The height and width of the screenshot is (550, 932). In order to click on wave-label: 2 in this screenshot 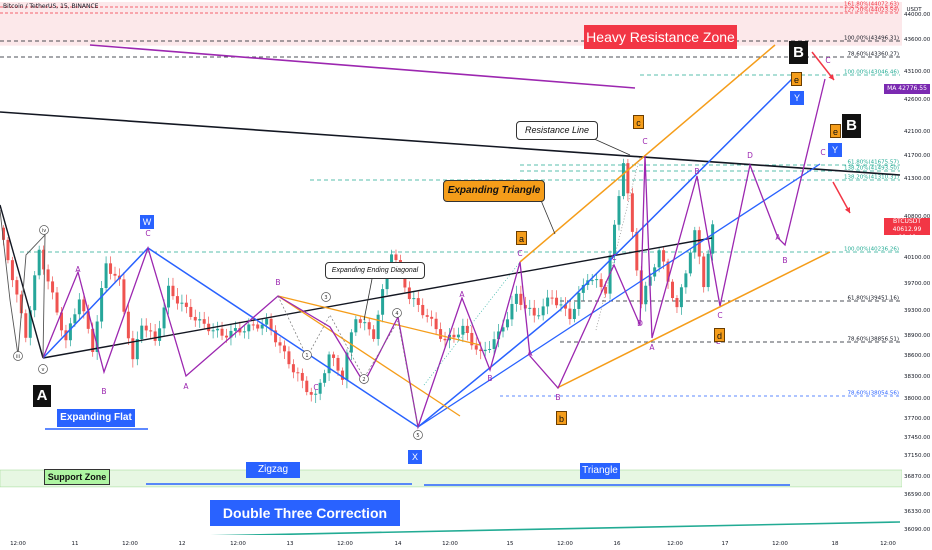, I will do `click(363, 380)`.